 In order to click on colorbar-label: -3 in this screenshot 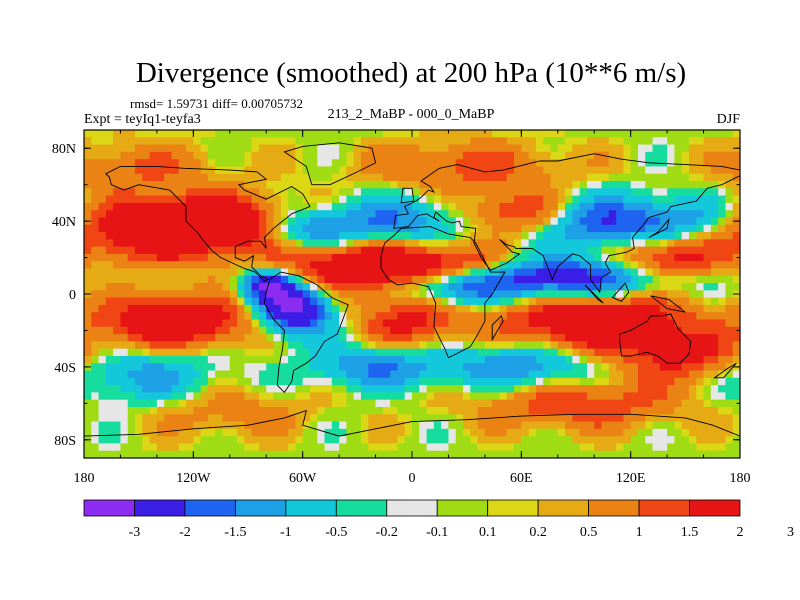, I will do `click(135, 532)`.